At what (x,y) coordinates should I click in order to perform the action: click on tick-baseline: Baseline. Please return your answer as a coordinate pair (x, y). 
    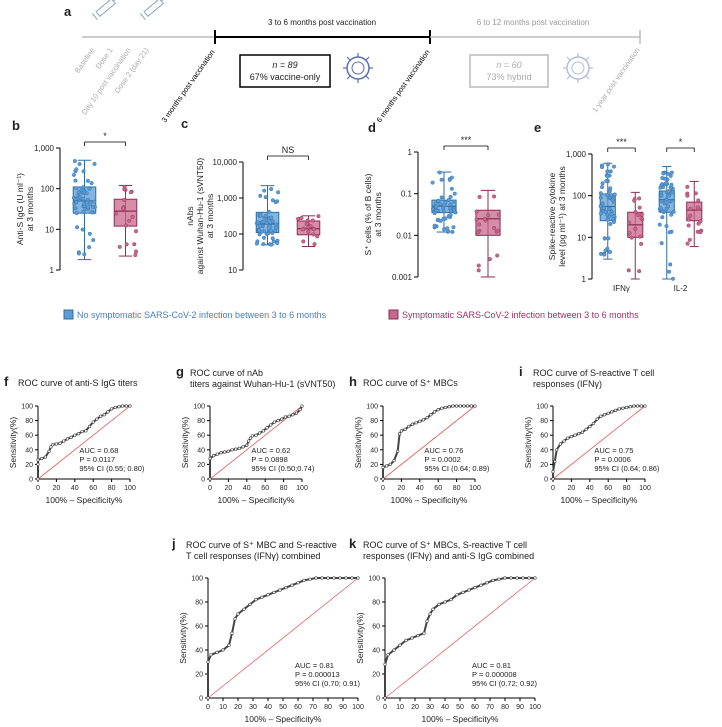
    Looking at the image, I should click on (85, 60).